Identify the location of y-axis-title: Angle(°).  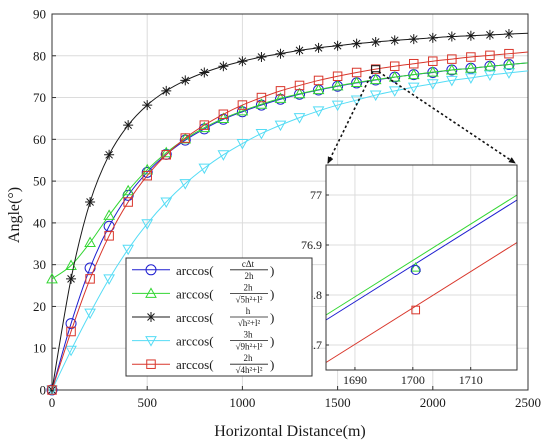
(14, 215).